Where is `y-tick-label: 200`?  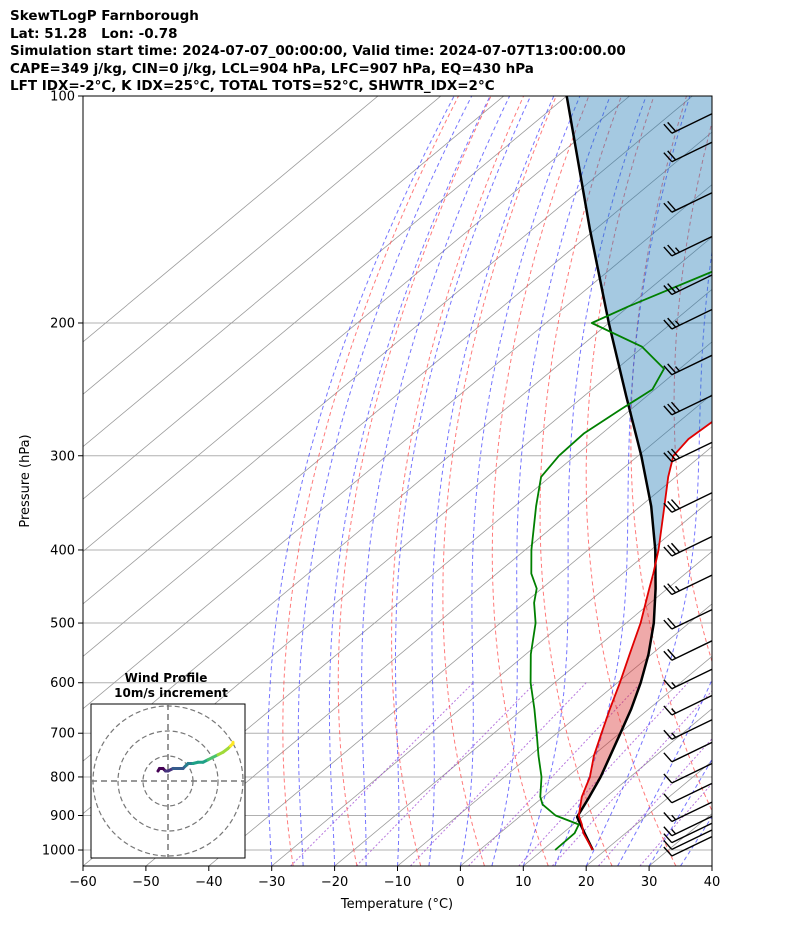
y-tick-label: 200 is located at coordinates (62, 323).